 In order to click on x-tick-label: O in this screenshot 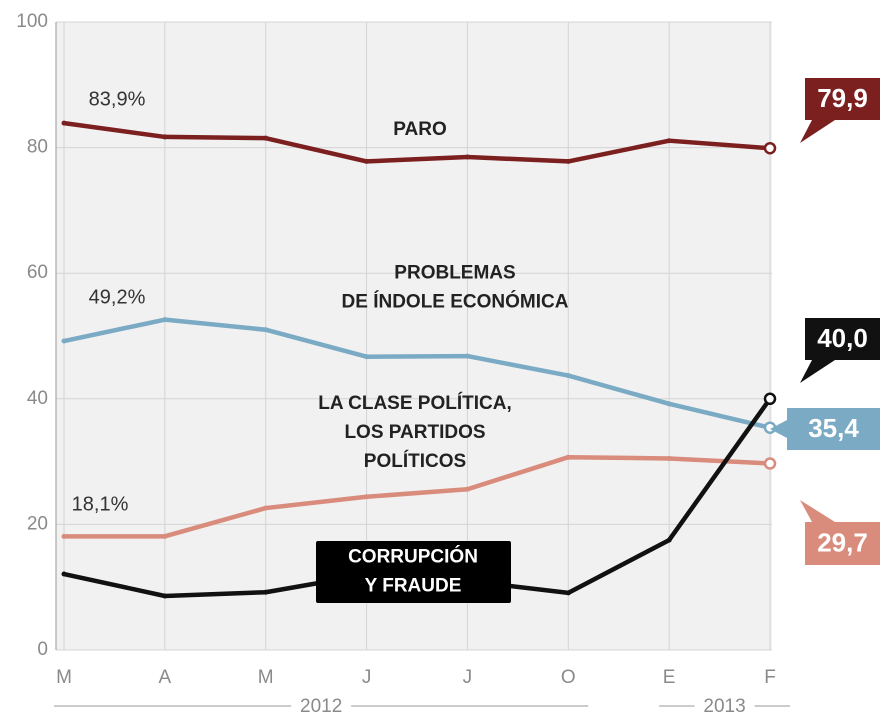, I will do `click(568, 677)`.